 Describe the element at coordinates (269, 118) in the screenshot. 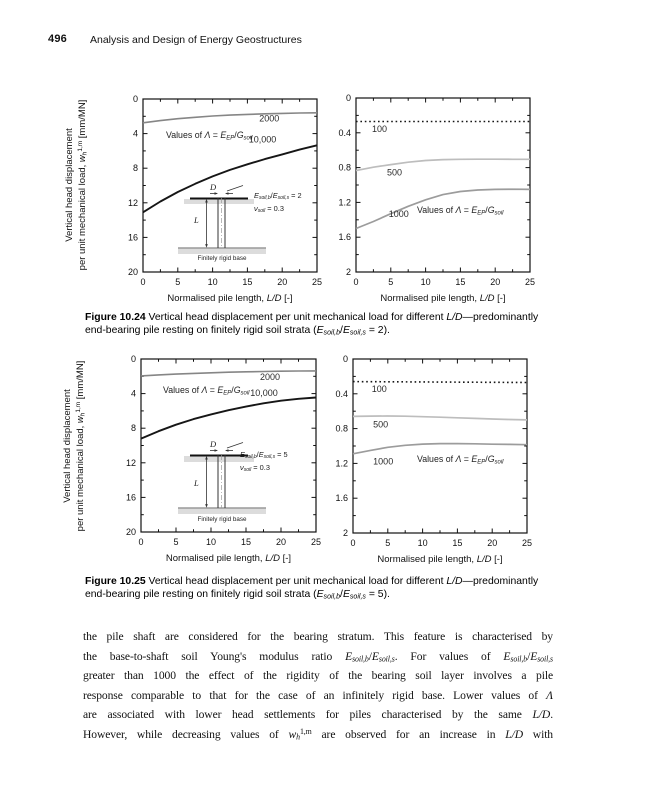

I see `series-label: 2000` at that location.